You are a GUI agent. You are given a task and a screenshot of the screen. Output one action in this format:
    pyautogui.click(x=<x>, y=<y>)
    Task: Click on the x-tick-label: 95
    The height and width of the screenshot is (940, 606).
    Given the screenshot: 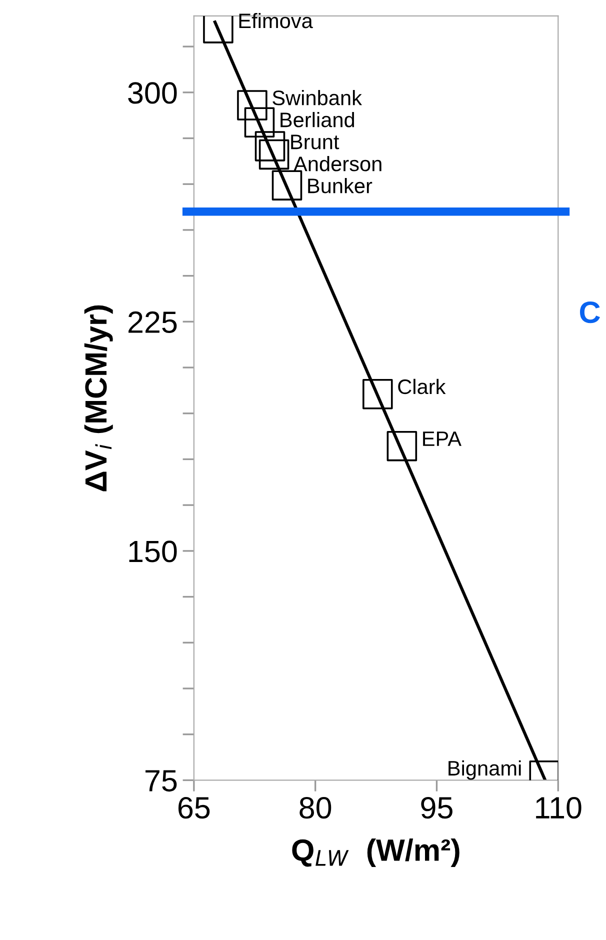 What is the action you would take?
    pyautogui.click(x=436, y=807)
    